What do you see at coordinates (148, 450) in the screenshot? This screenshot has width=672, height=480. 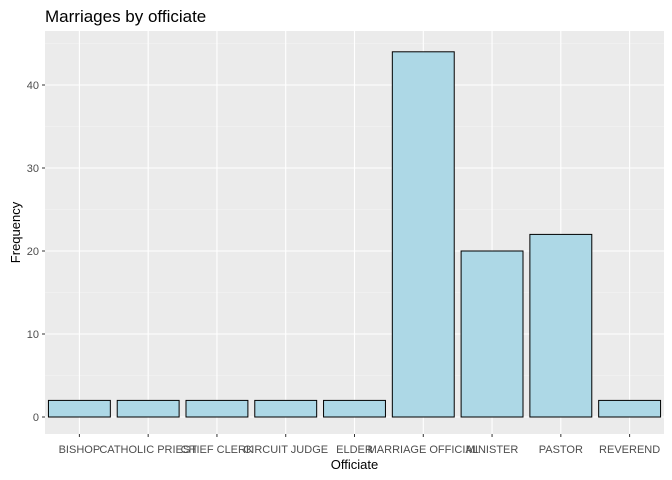 I see `x-tick-label: CATHOLIC PRIEST` at bounding box center [148, 450].